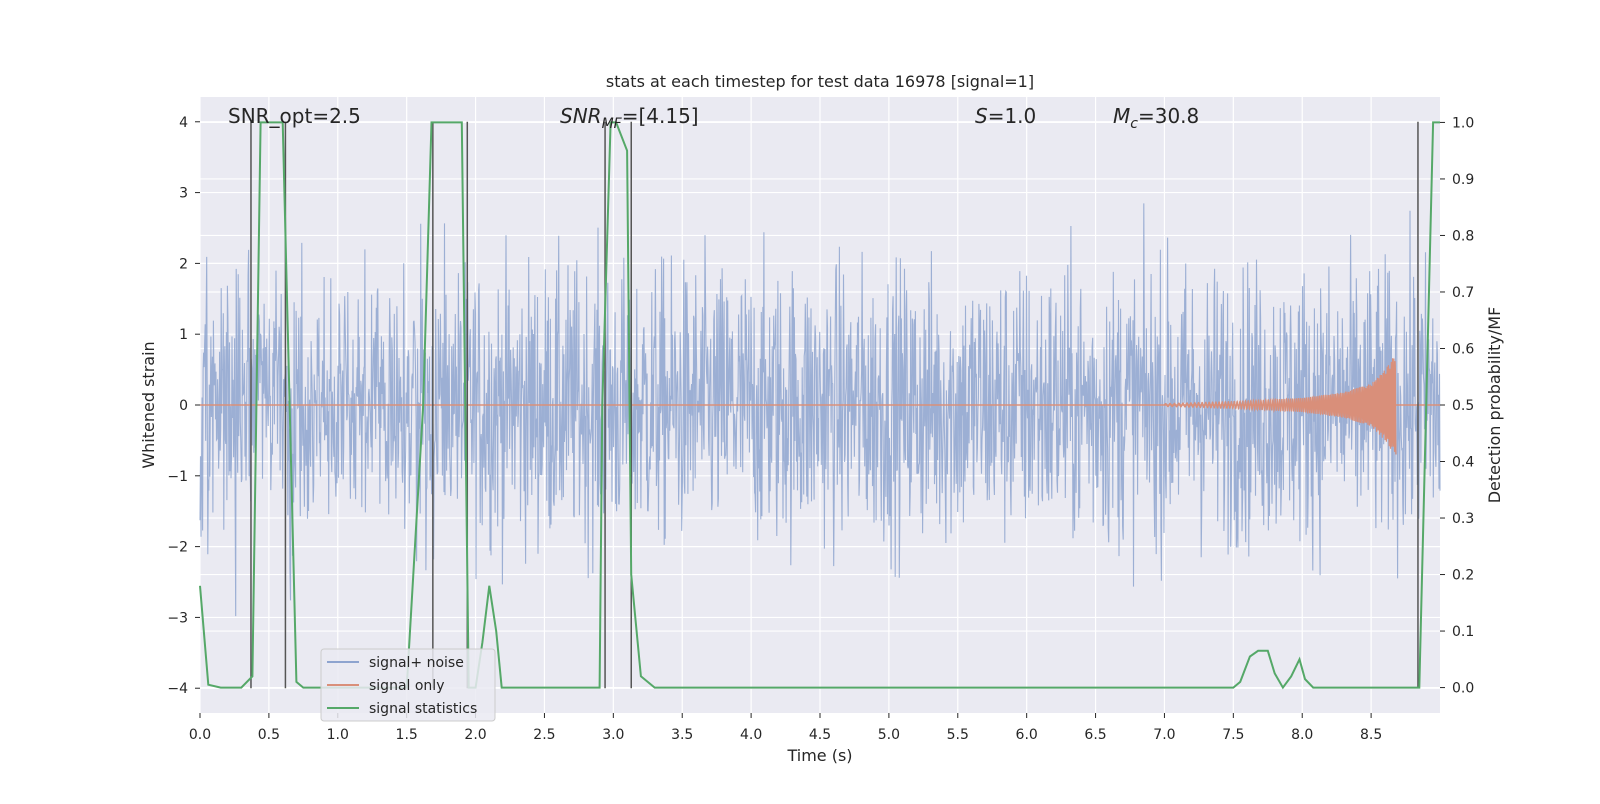 The image size is (1600, 804). What do you see at coordinates (981, 116) in the screenshot?
I see `annotation-s-main: S` at bounding box center [981, 116].